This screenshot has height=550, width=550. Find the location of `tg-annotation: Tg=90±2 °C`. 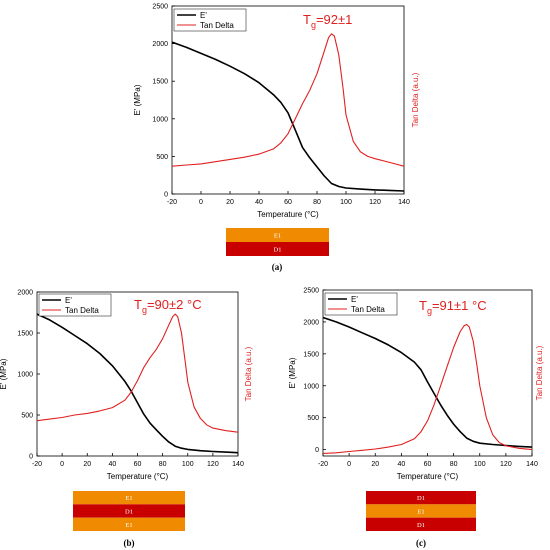

tg-annotation: Tg=90±2 °C is located at coordinates (168, 306).